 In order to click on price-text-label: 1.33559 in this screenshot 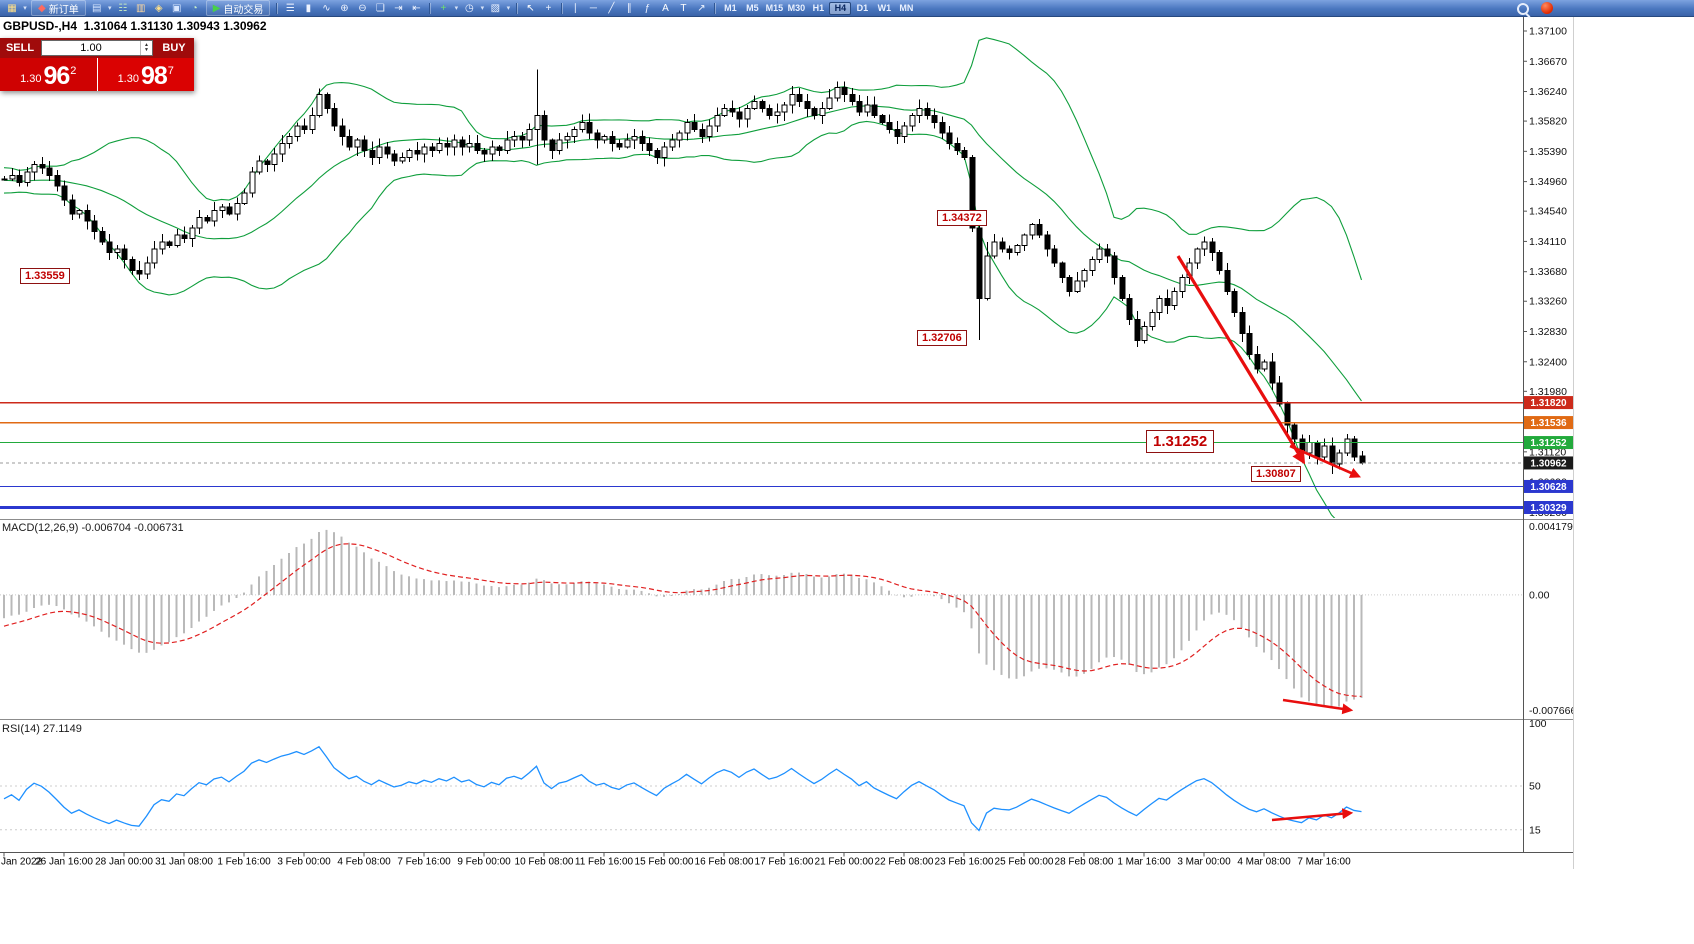, I will do `click(45, 276)`.